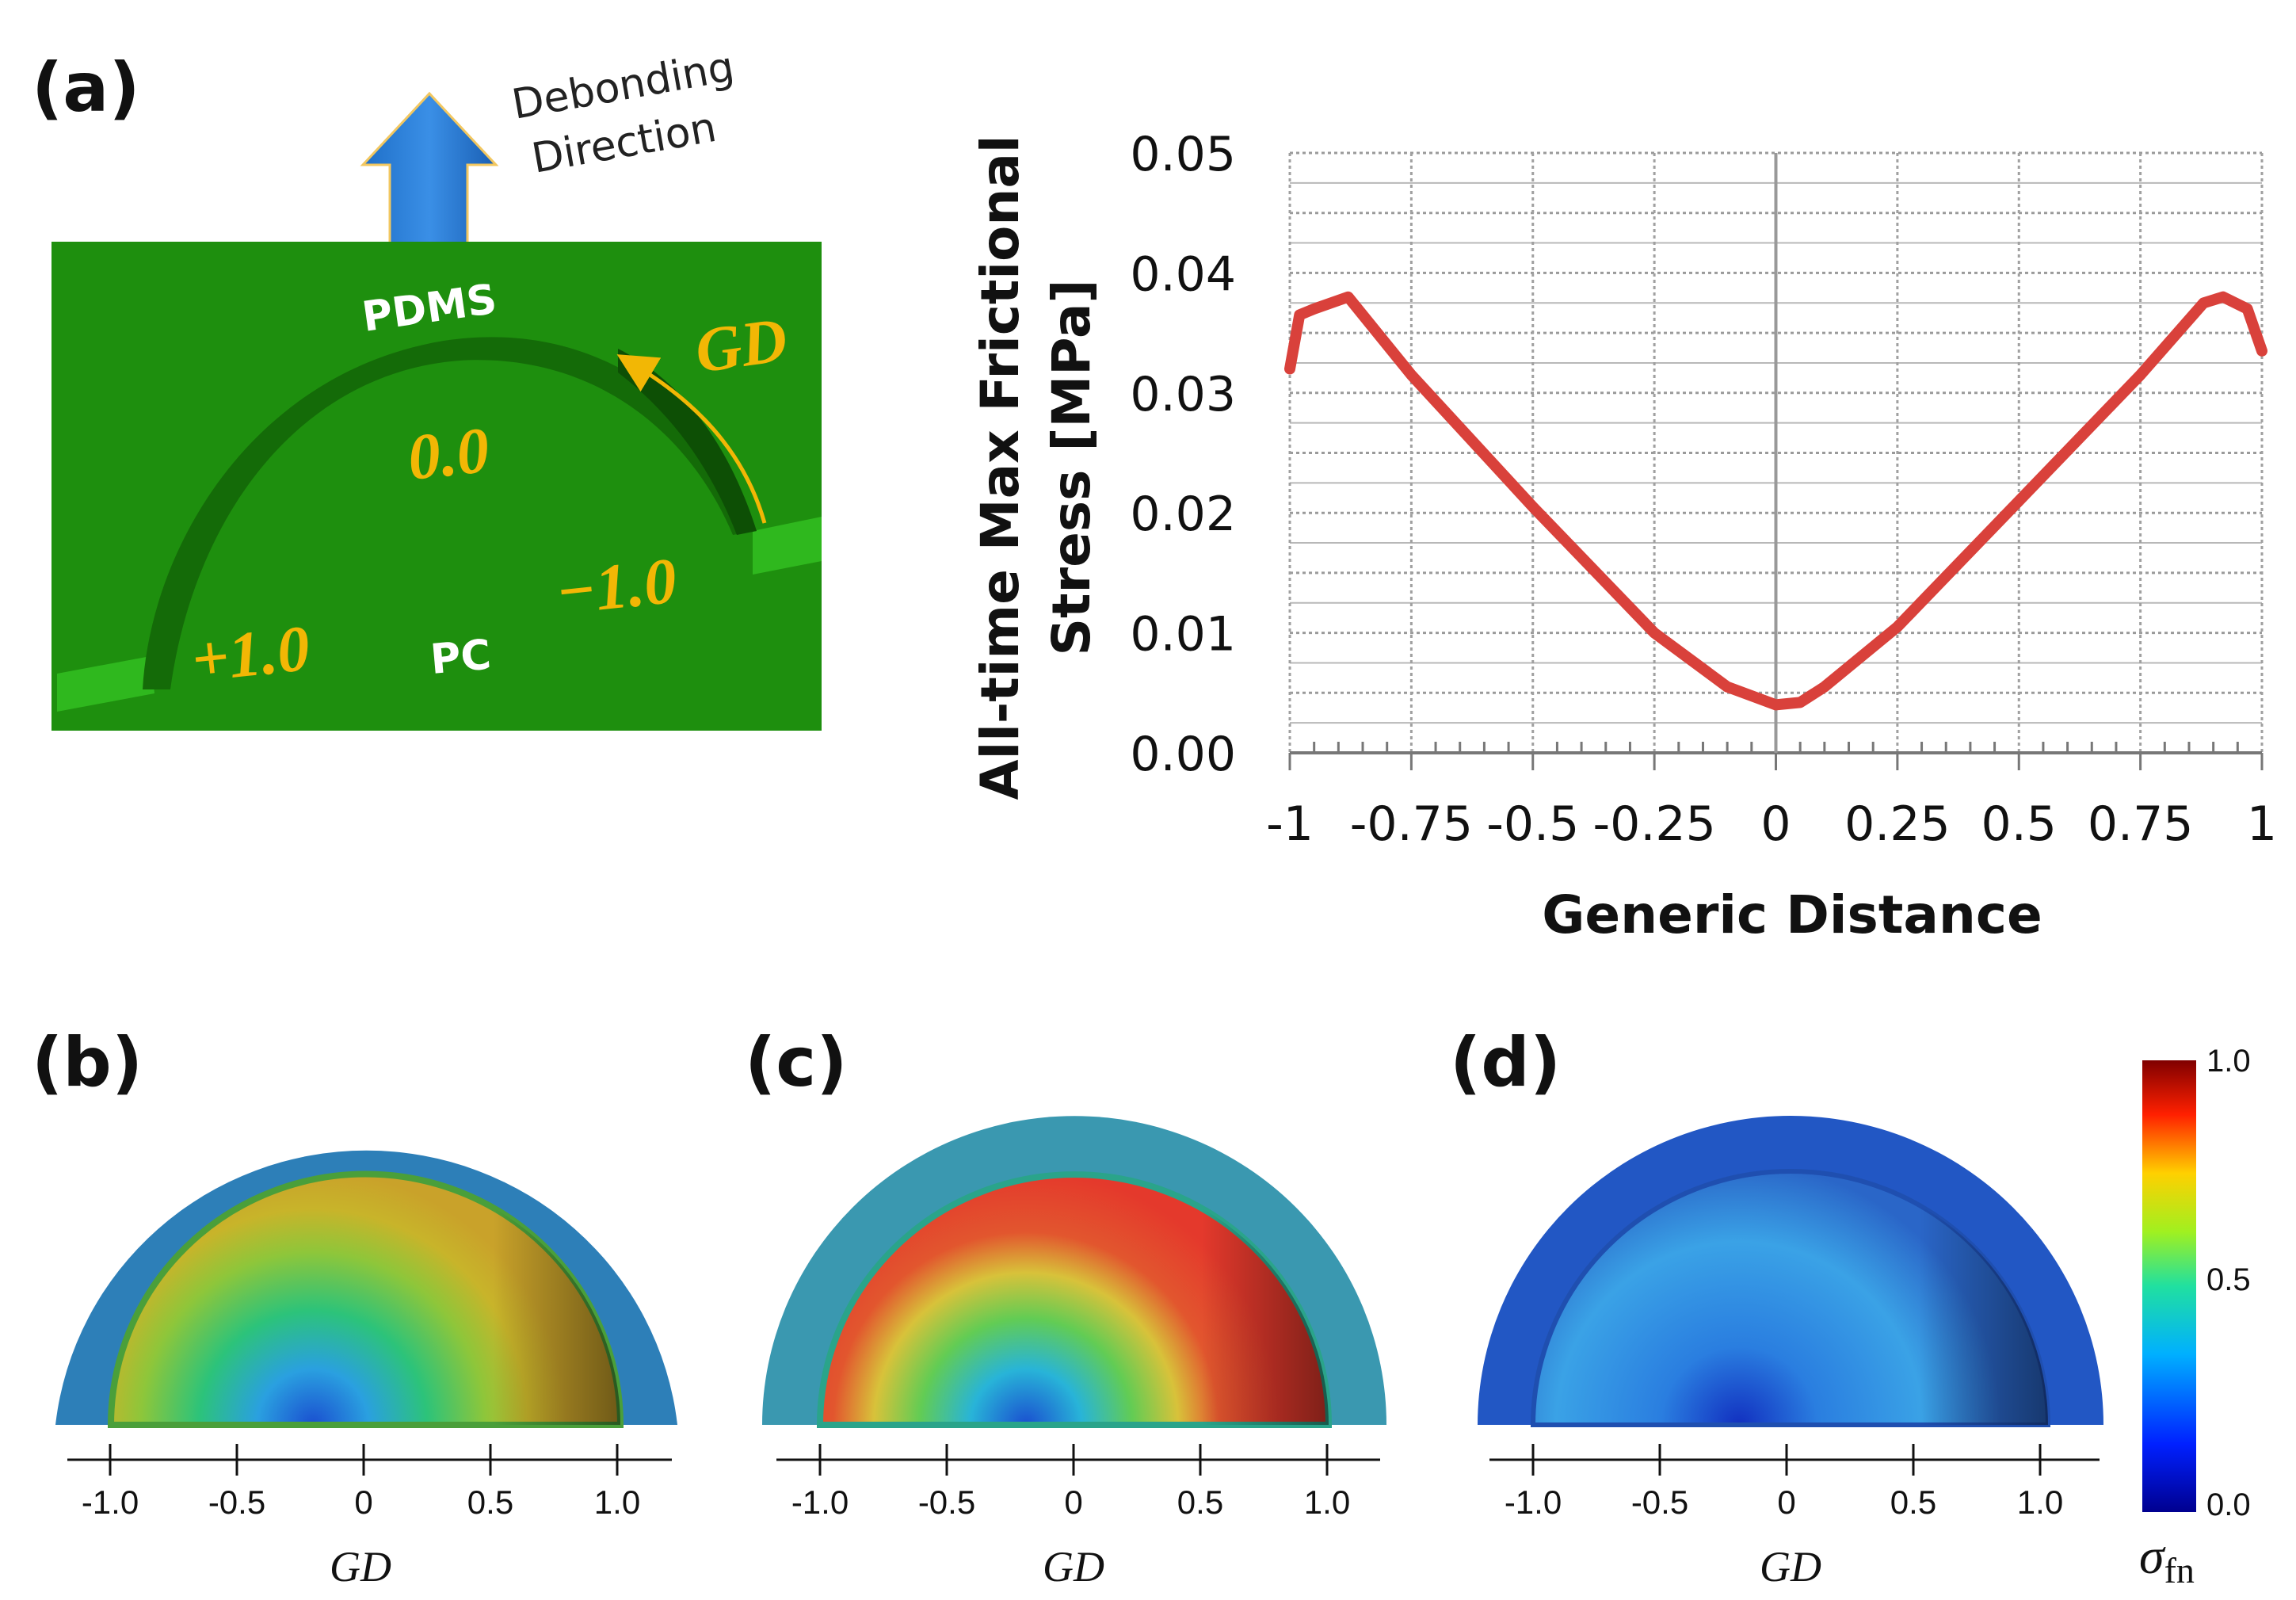 Image resolution: width=2296 pixels, height=1600 pixels. Describe the element at coordinates (86, 88) in the screenshot. I see `panel-a-label: (a)` at that location.